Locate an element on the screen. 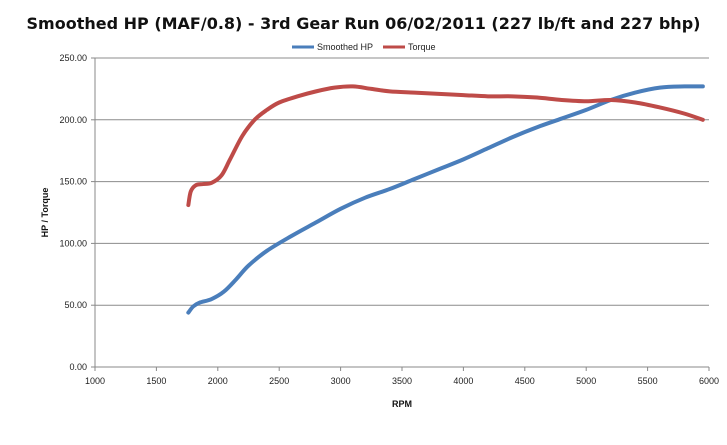 This screenshot has height=445, width=727. y-tick-label: 150.00 is located at coordinates (73, 182).